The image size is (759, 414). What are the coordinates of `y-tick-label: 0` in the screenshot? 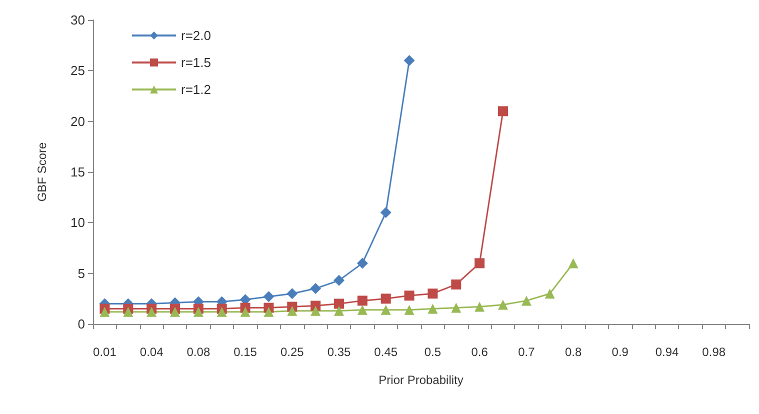 It's located at (81, 324).